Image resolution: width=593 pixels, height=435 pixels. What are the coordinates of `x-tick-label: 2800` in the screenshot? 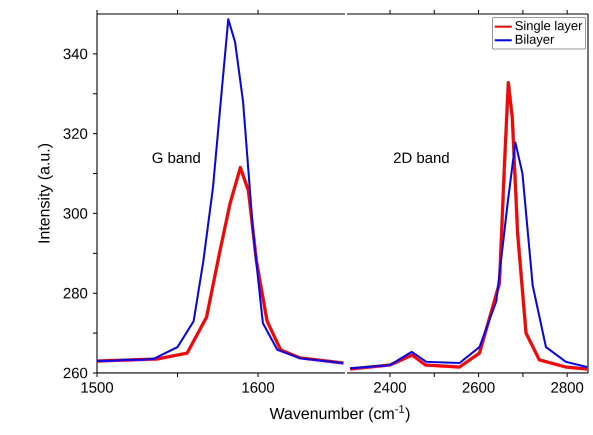 It's located at (567, 387).